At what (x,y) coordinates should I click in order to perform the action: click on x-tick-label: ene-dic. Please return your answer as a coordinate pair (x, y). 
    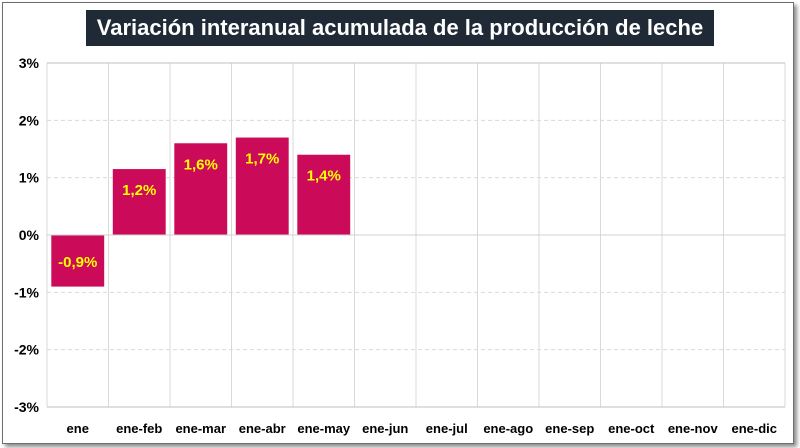
    Looking at the image, I should click on (754, 428).